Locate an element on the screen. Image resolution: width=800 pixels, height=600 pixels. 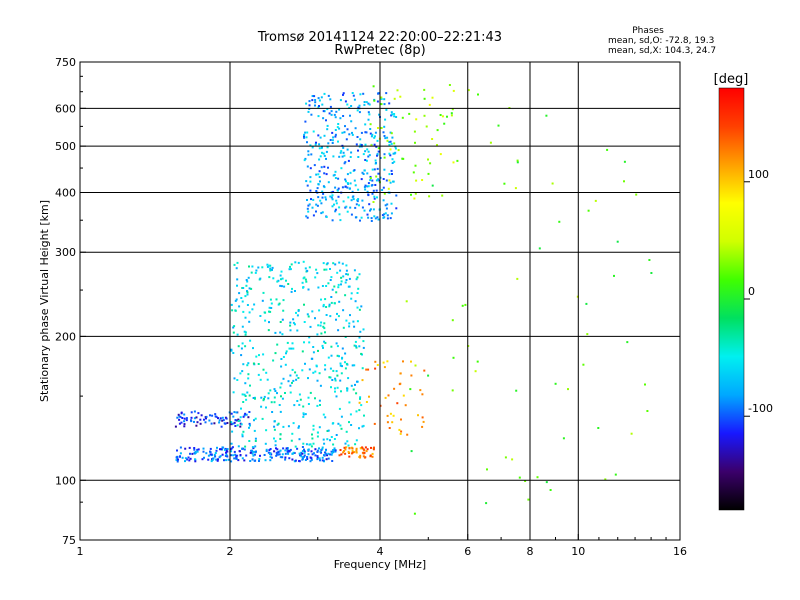
legend-line-o: mean, sd,O: -72.8, 19.3 is located at coordinates (661, 41).